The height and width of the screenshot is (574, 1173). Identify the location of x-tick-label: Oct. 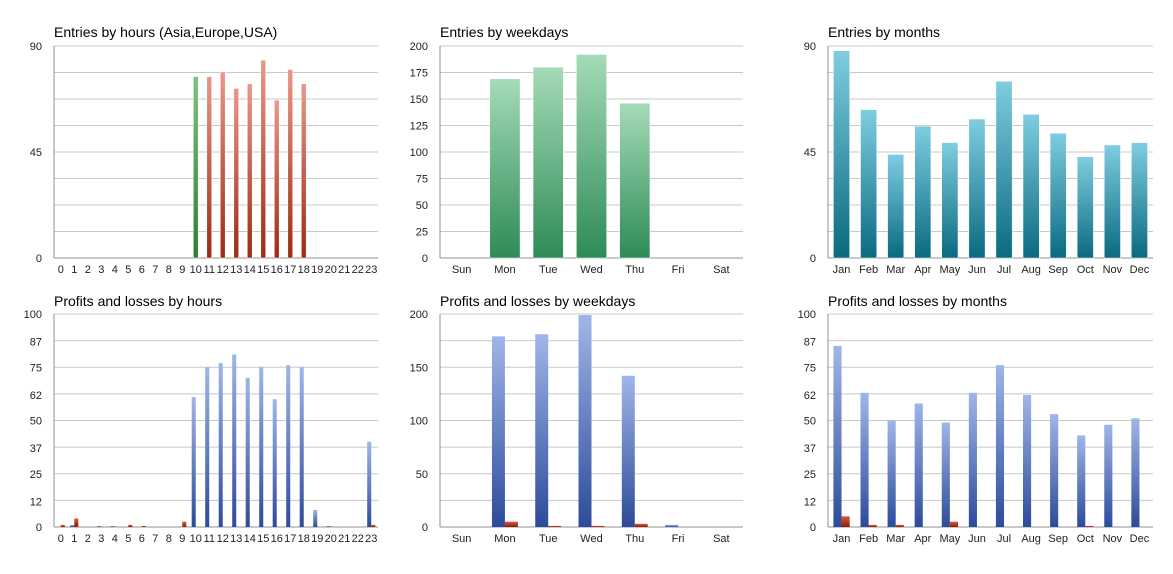
(1085, 539).